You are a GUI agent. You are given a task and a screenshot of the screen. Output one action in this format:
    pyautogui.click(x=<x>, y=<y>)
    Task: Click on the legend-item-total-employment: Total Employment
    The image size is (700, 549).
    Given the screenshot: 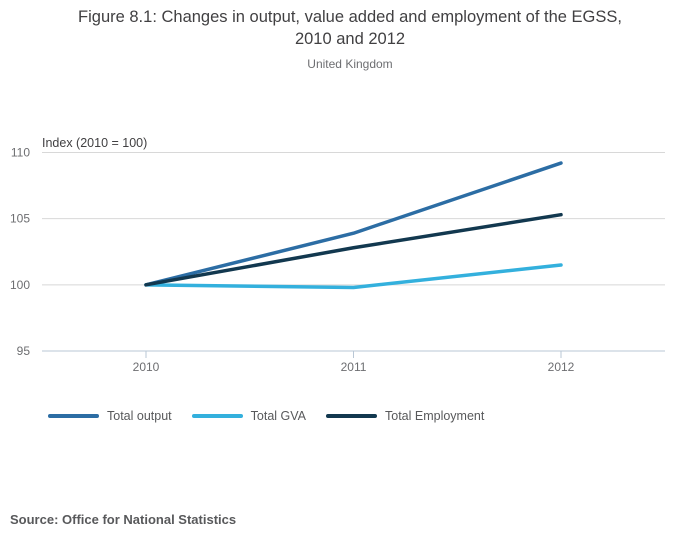 What is the action you would take?
    pyautogui.click(x=405, y=416)
    